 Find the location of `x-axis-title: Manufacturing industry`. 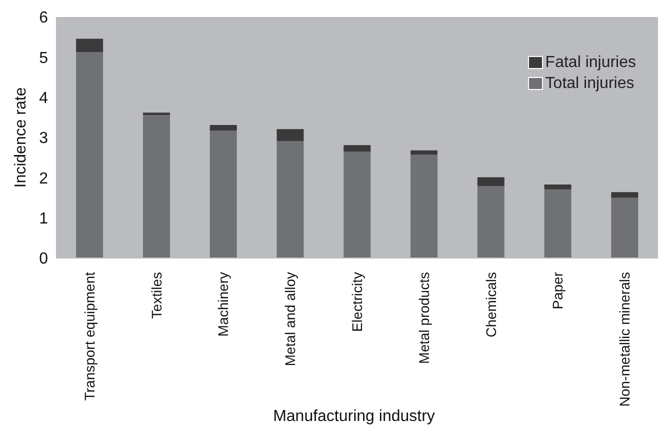

x-axis-title: Manufacturing industry is located at coordinates (354, 417).